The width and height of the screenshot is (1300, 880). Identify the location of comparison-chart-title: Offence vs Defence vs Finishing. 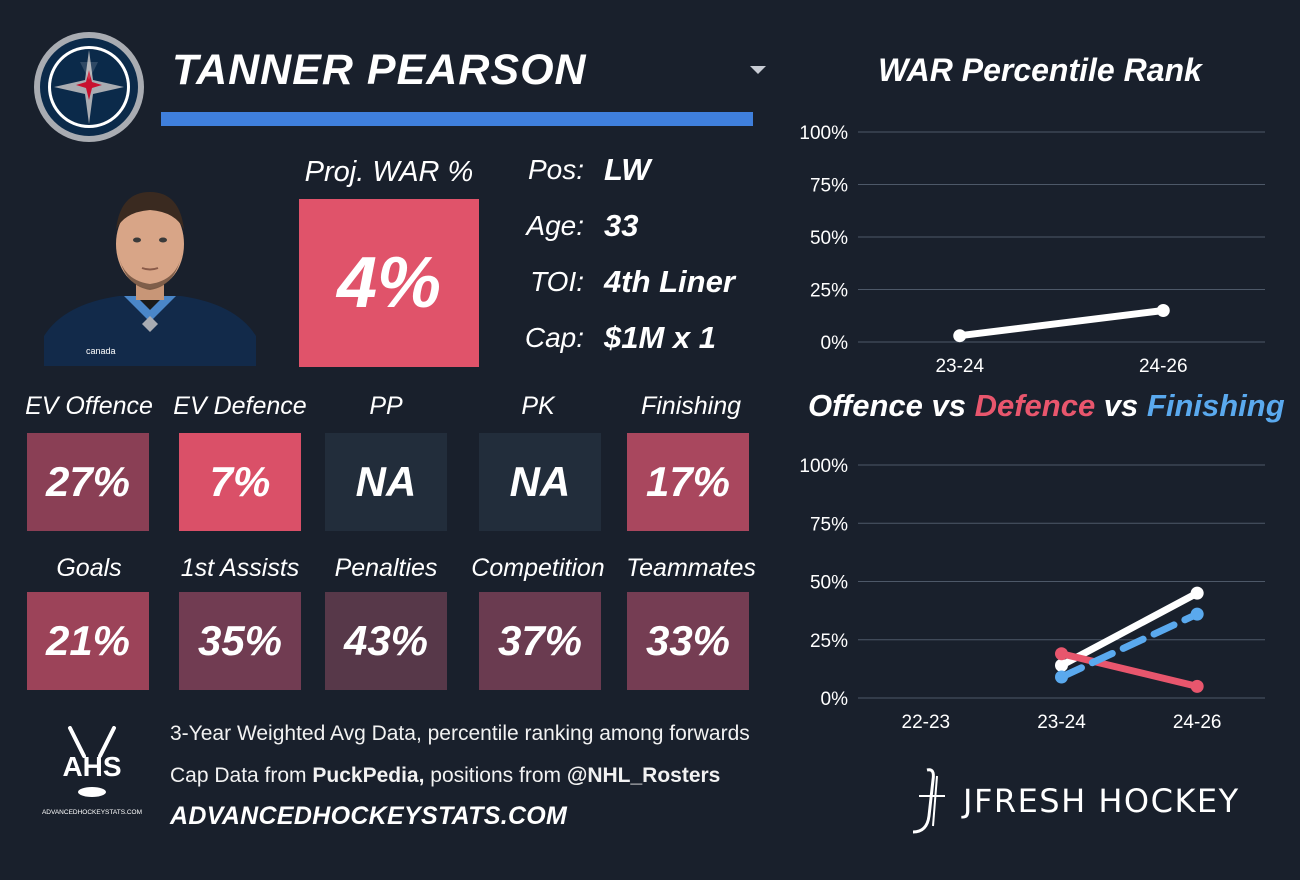
(1046, 406).